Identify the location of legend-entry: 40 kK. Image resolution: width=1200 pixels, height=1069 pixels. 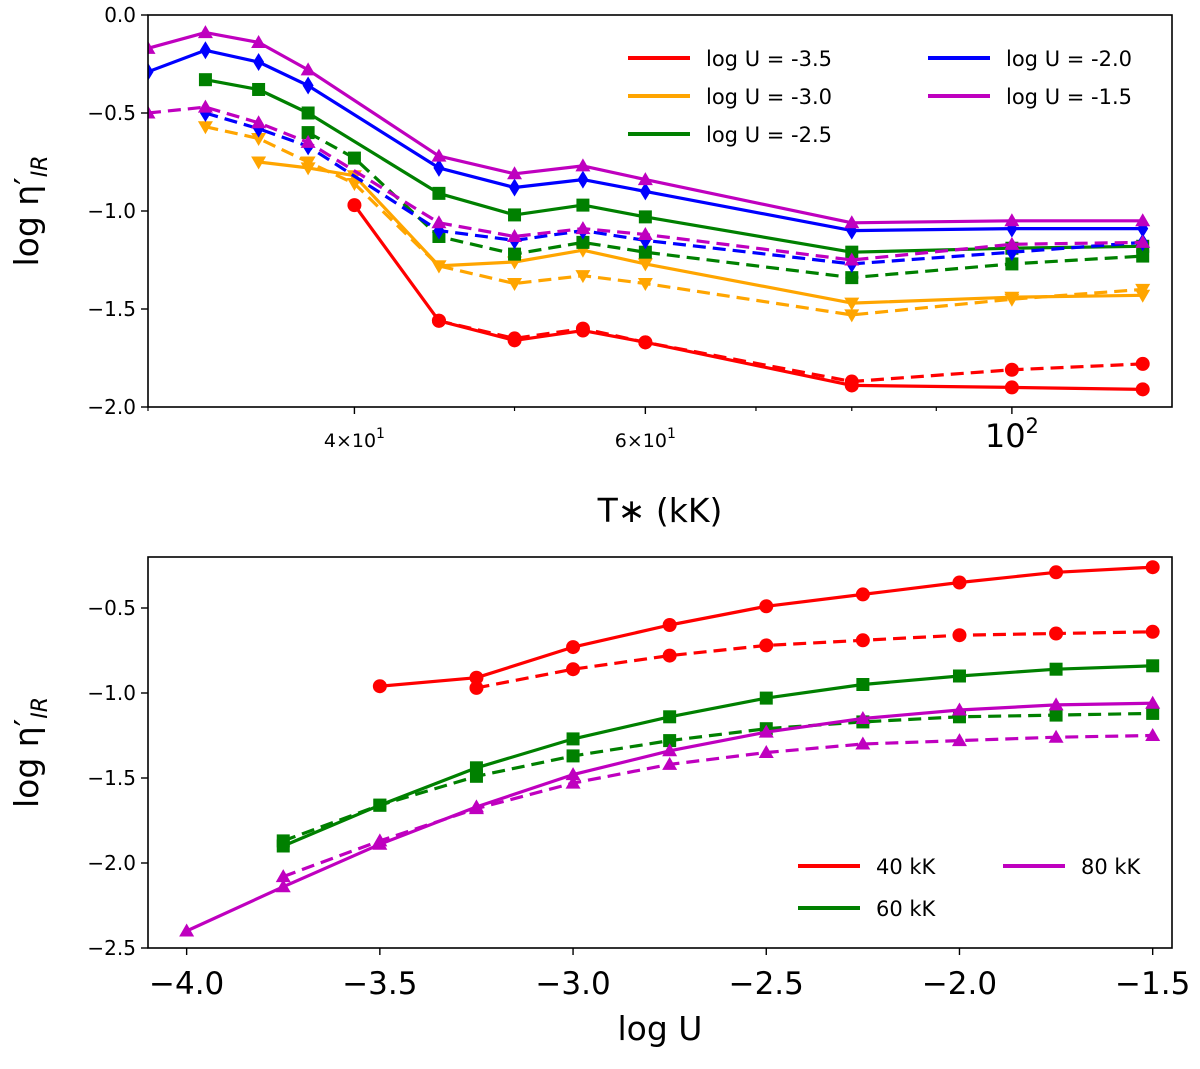
(867, 867).